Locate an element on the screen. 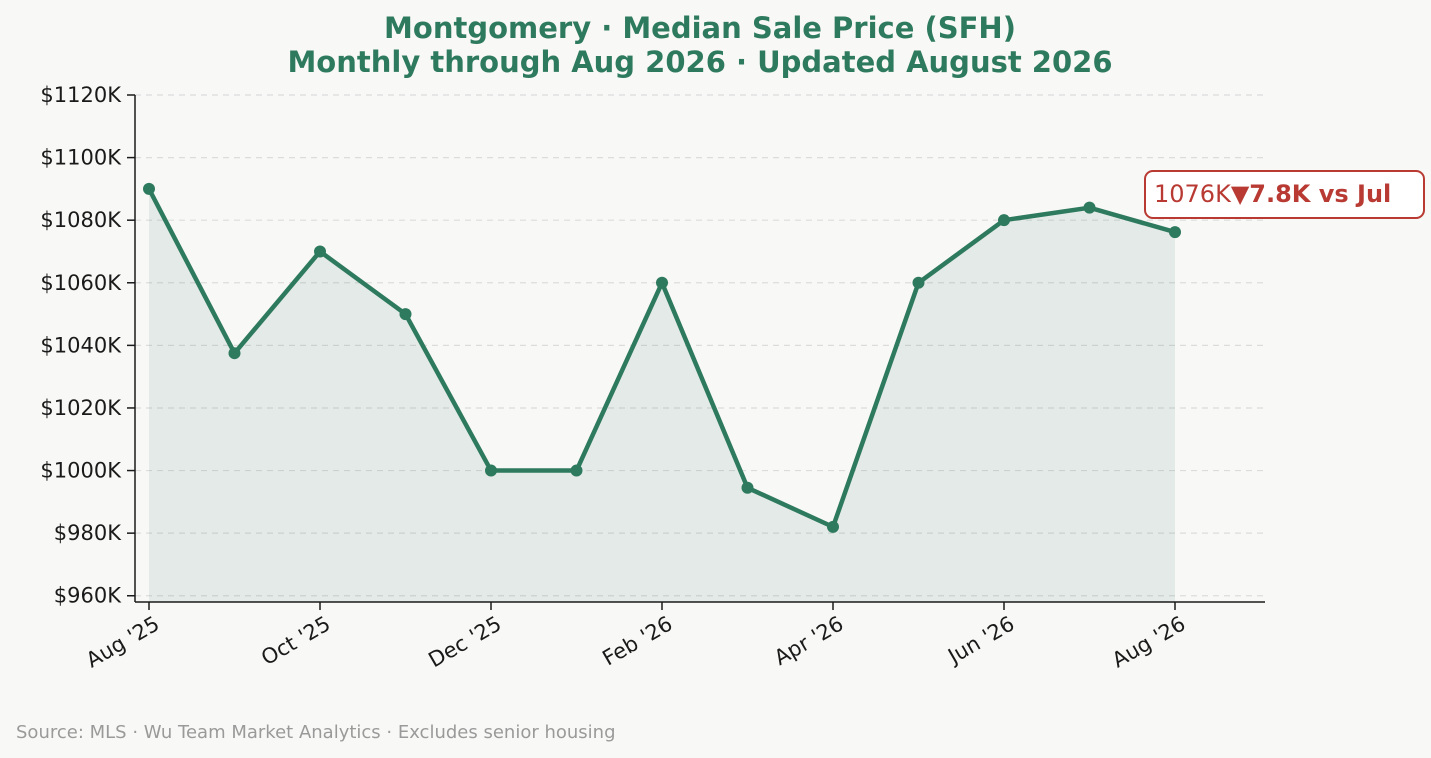 The width and height of the screenshot is (1431, 758). y-tick-label: $1040K is located at coordinates (81, 345).